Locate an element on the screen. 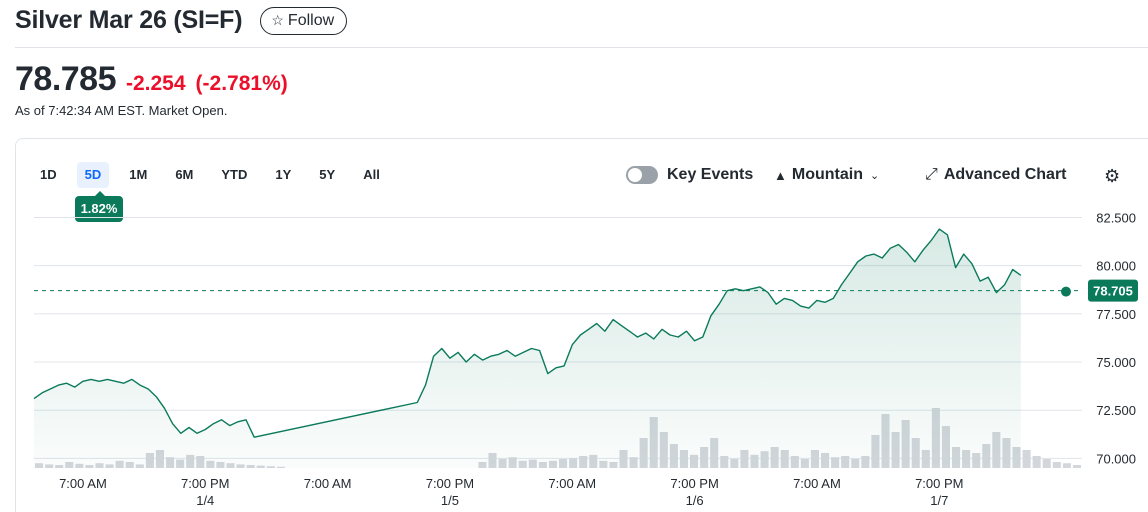 The image size is (1148, 512). follow-label: Follow is located at coordinates (311, 20).